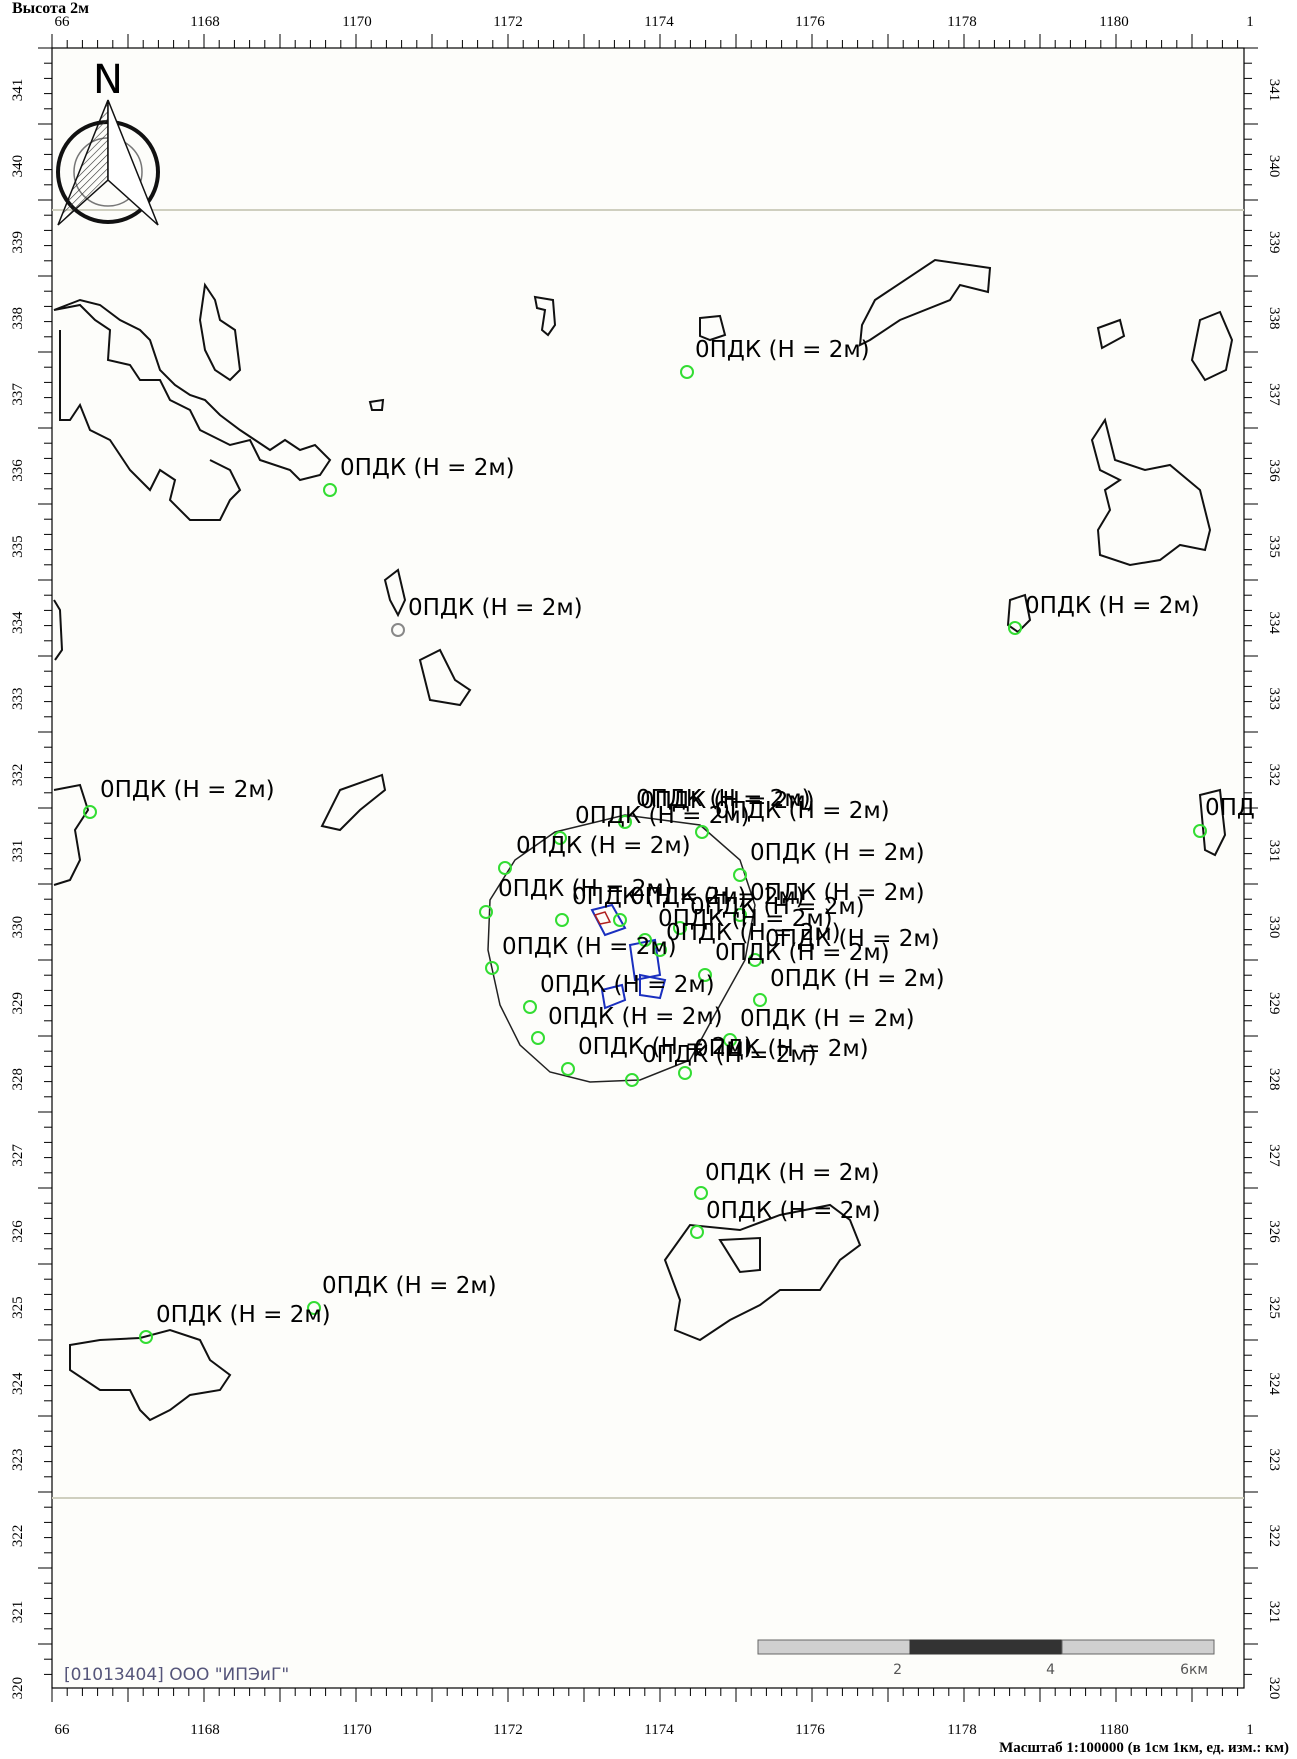 This screenshot has width=1297, height=1759. I want to click on y-tick-left-1: 340, so click(18, 166).